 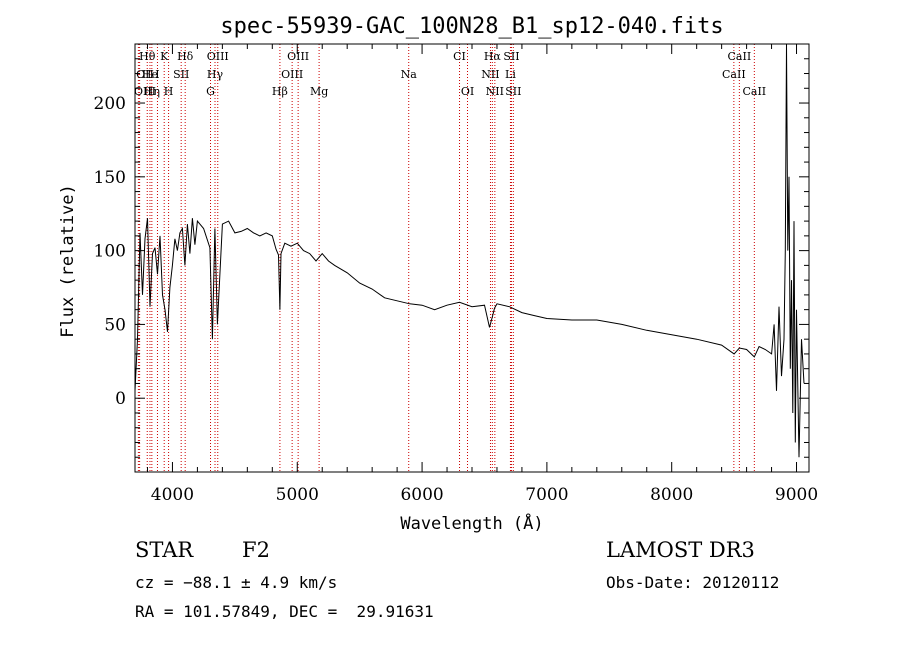 I want to click on y-tick-label: 0, so click(x=120, y=399).